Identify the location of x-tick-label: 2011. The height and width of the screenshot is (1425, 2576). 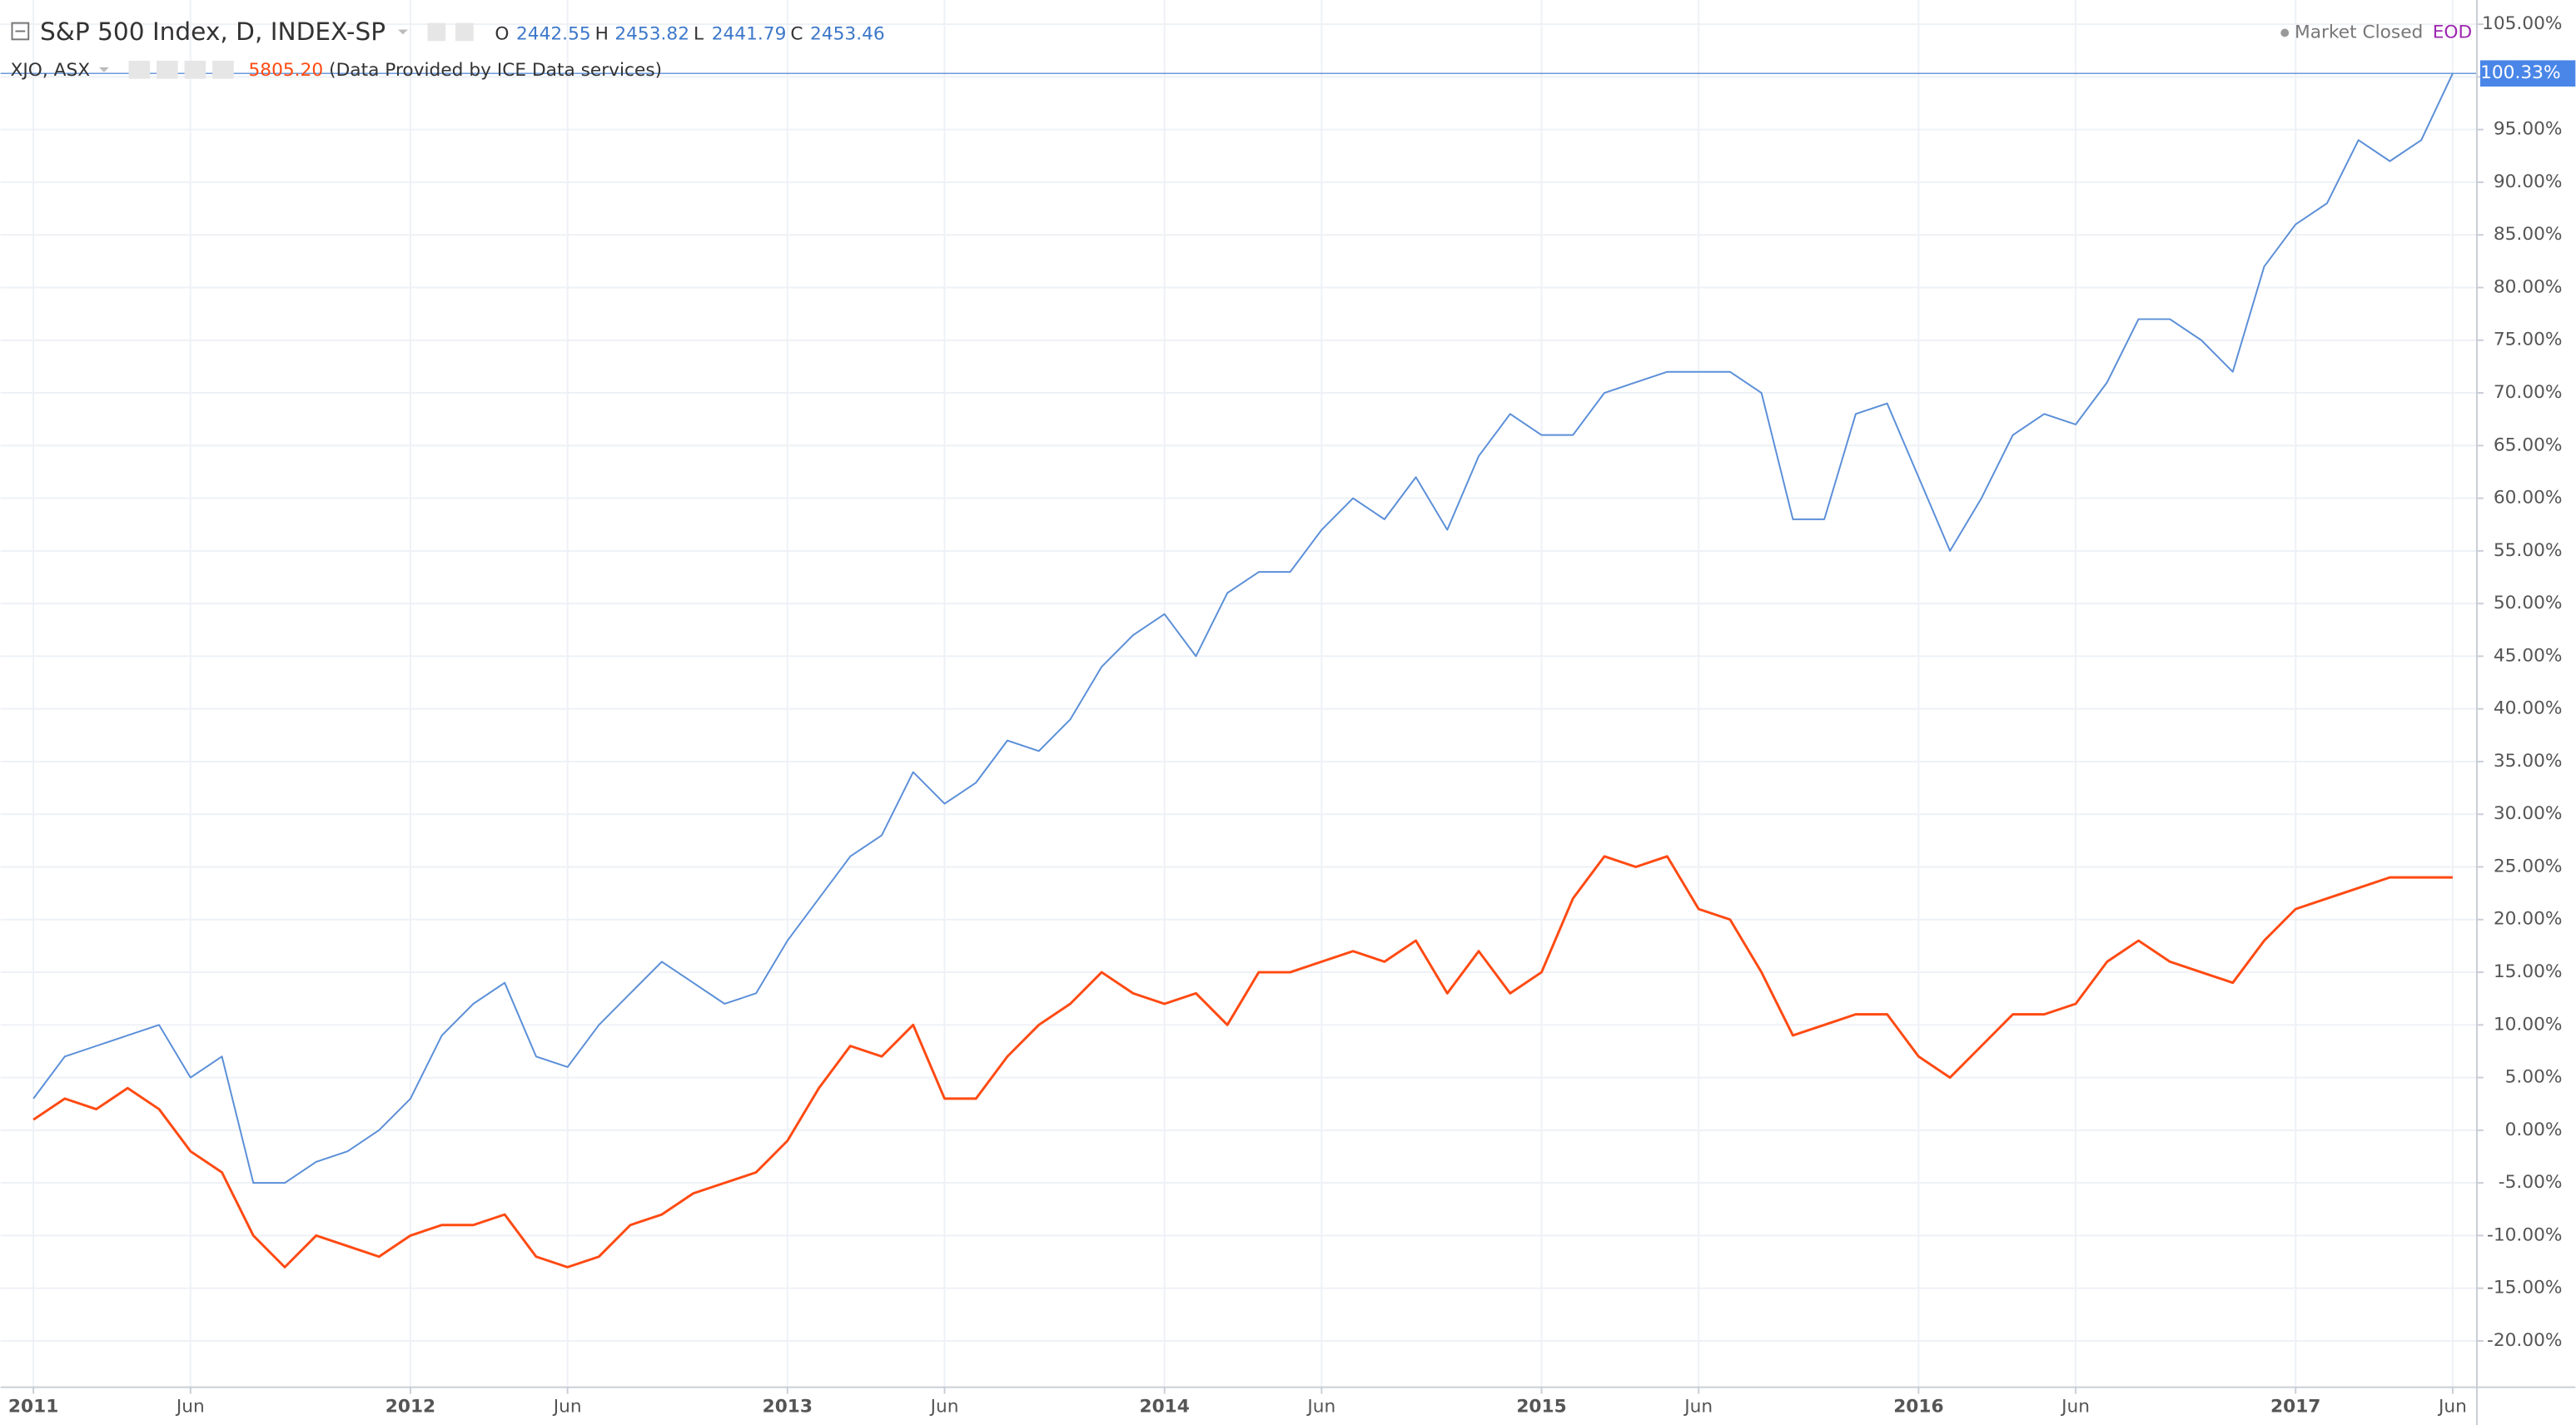
(33, 1407).